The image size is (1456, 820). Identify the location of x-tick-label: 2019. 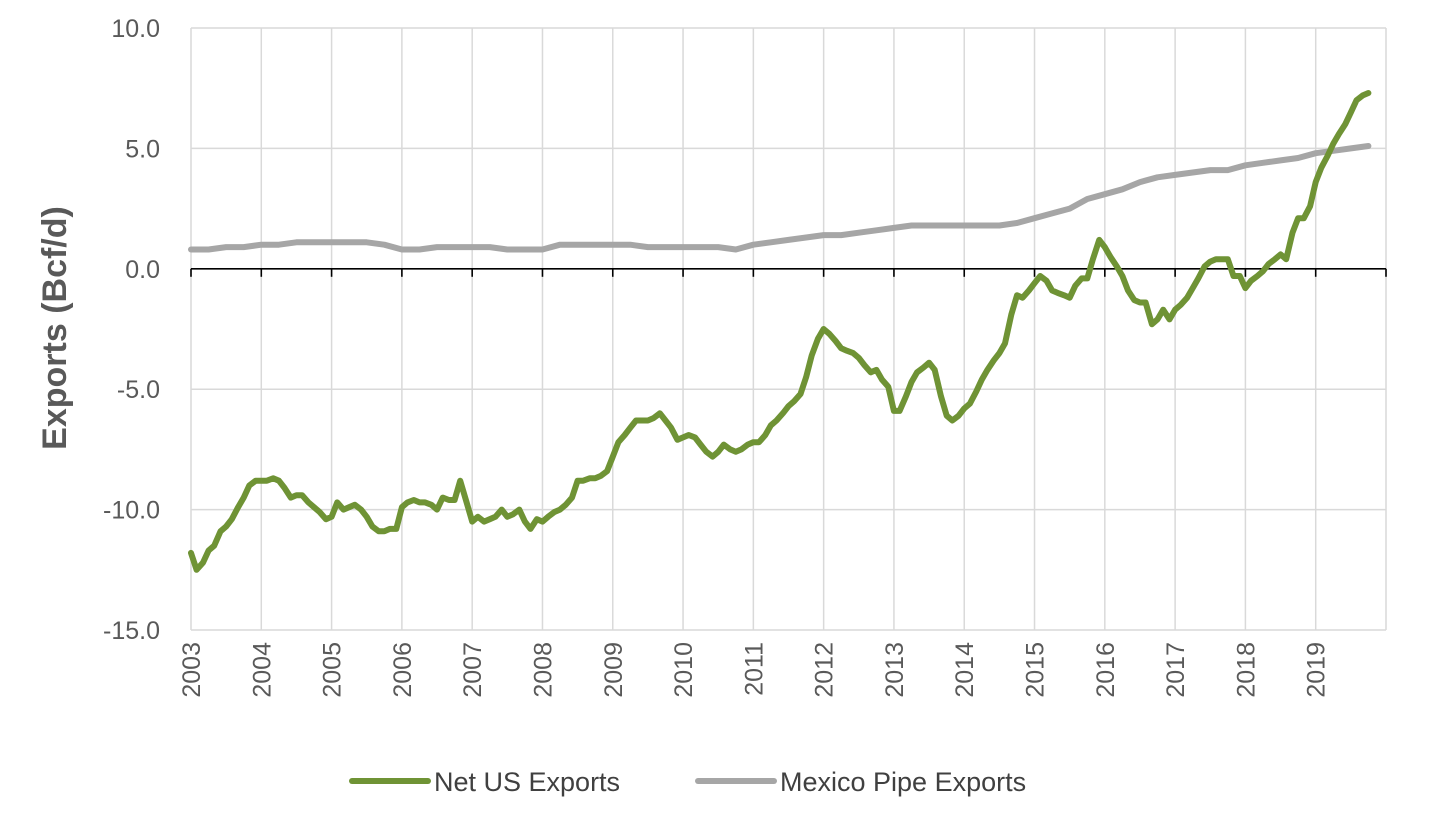
(1317, 670).